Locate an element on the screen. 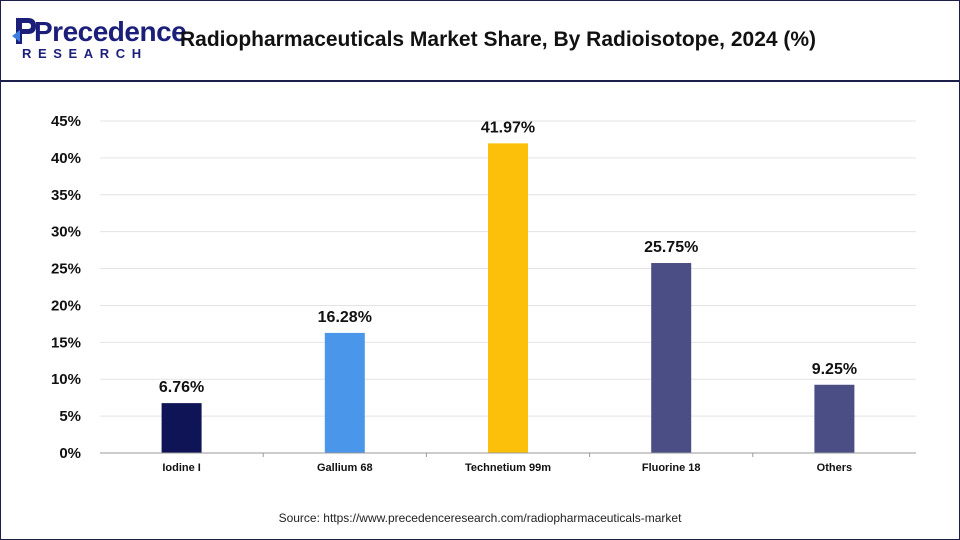 The image size is (960, 540). bar-others is located at coordinates (834, 418).